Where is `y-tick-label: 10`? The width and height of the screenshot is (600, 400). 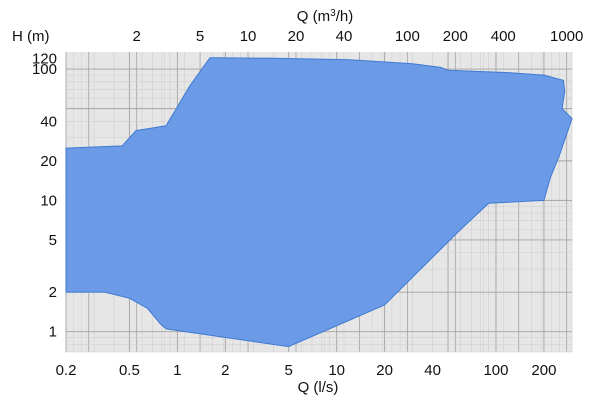 y-tick-label: 10 is located at coordinates (48, 200).